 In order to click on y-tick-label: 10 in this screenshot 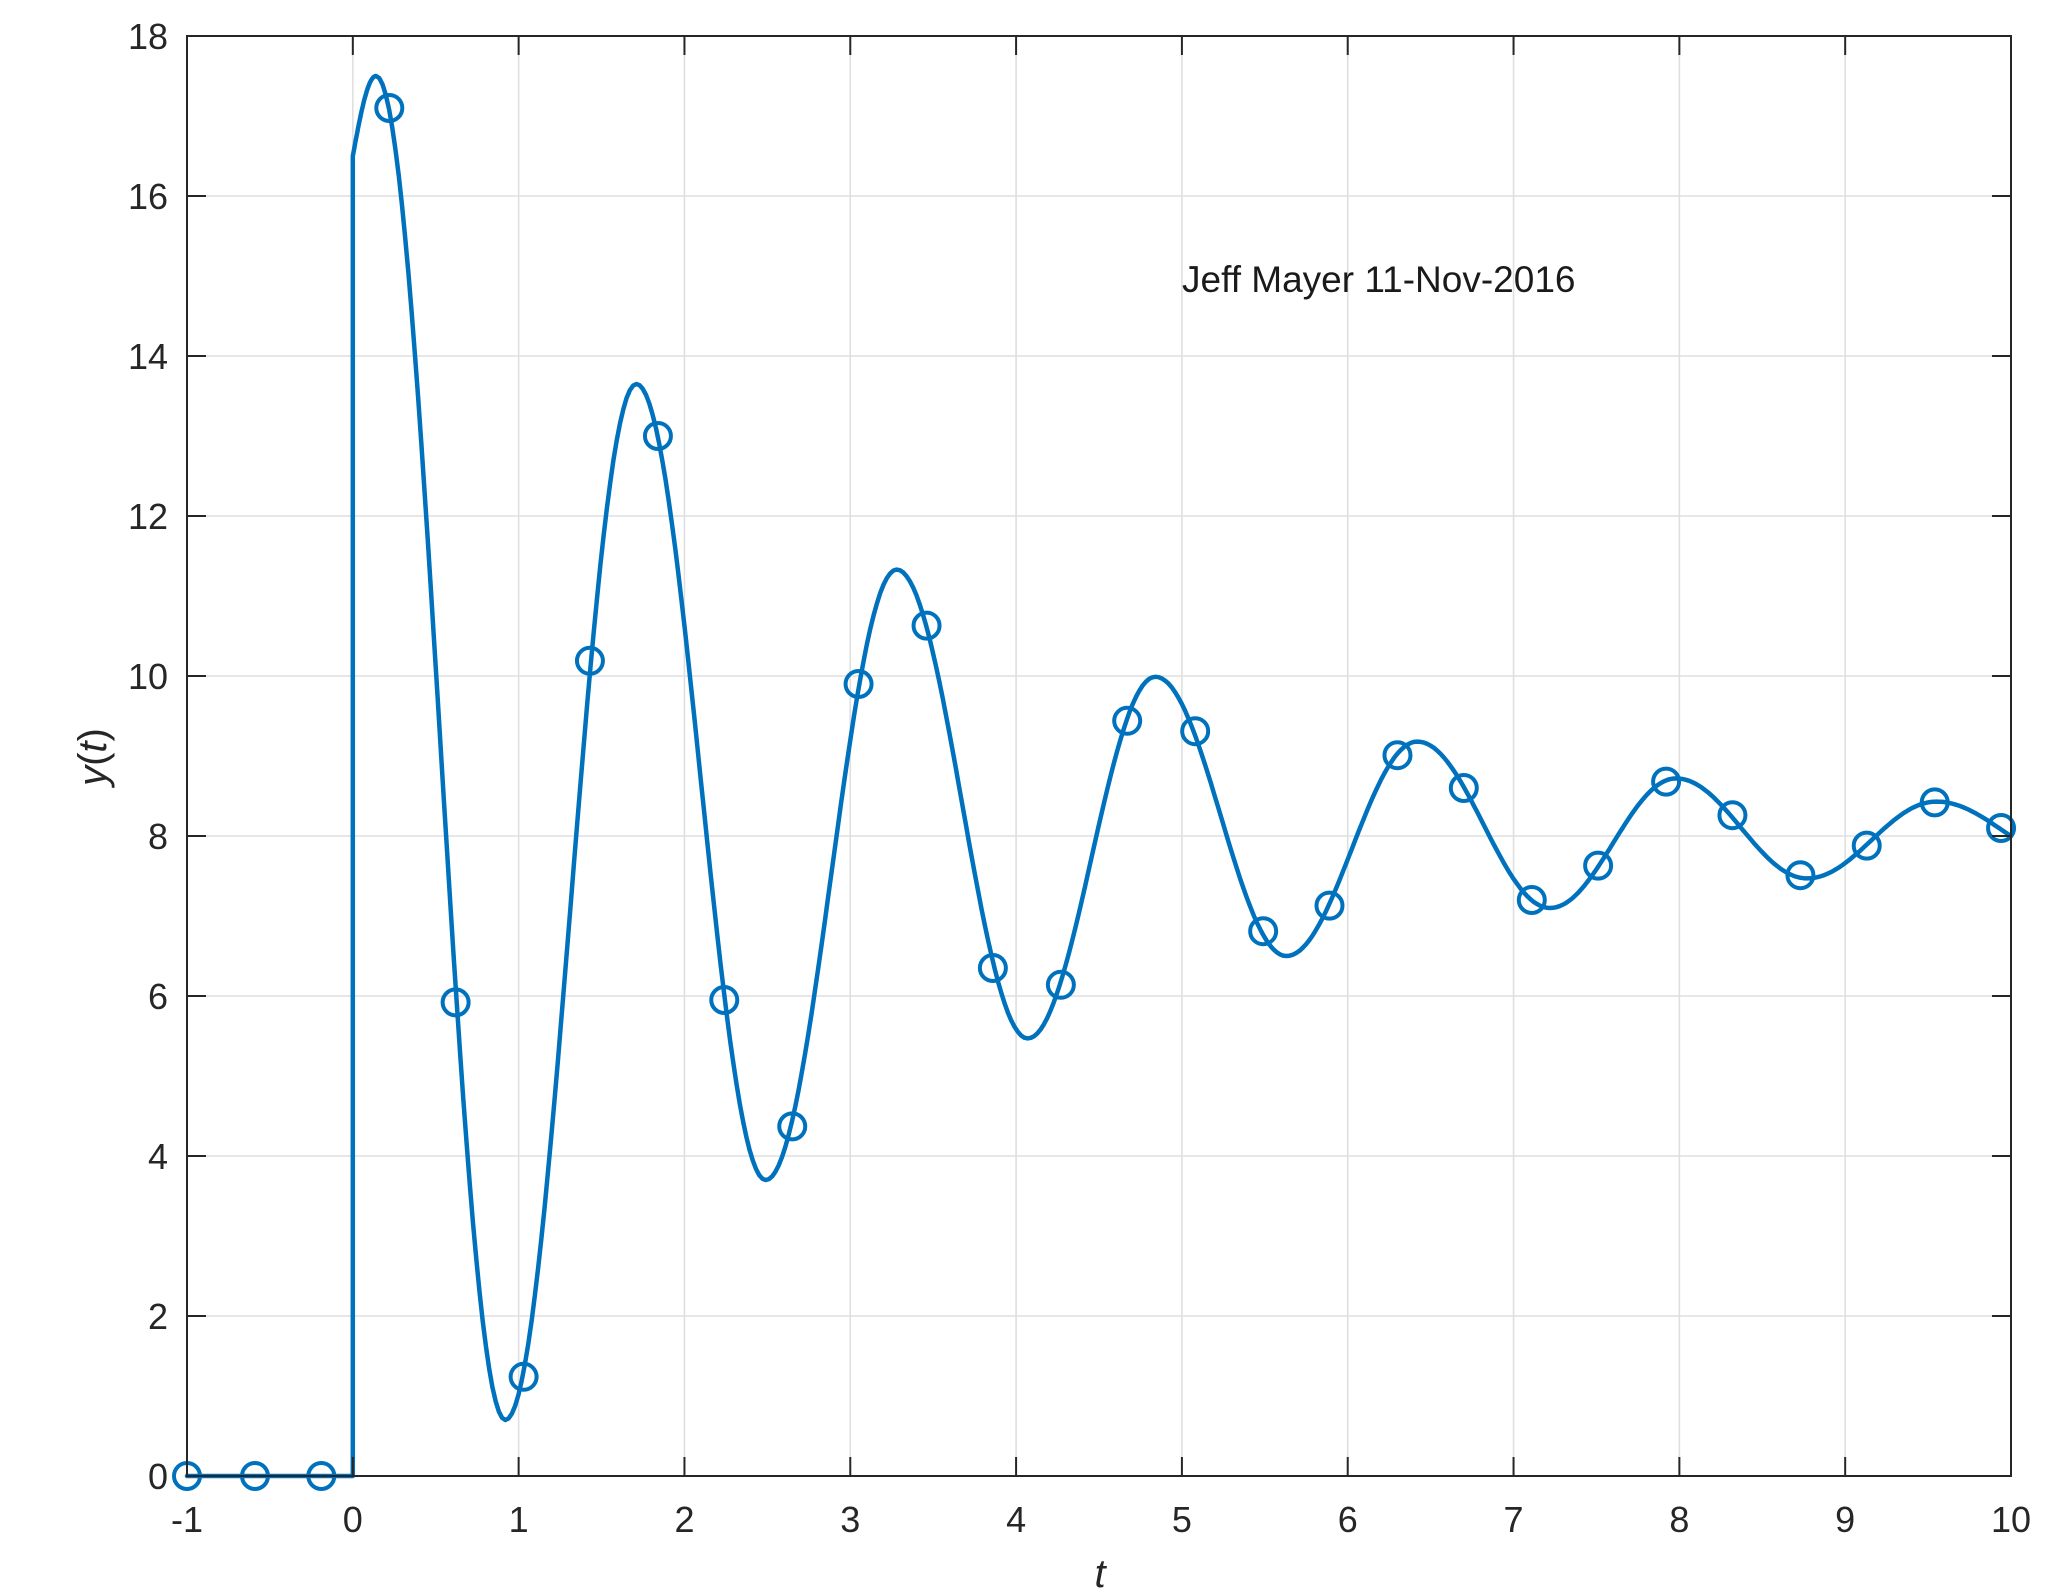, I will do `click(148, 676)`.